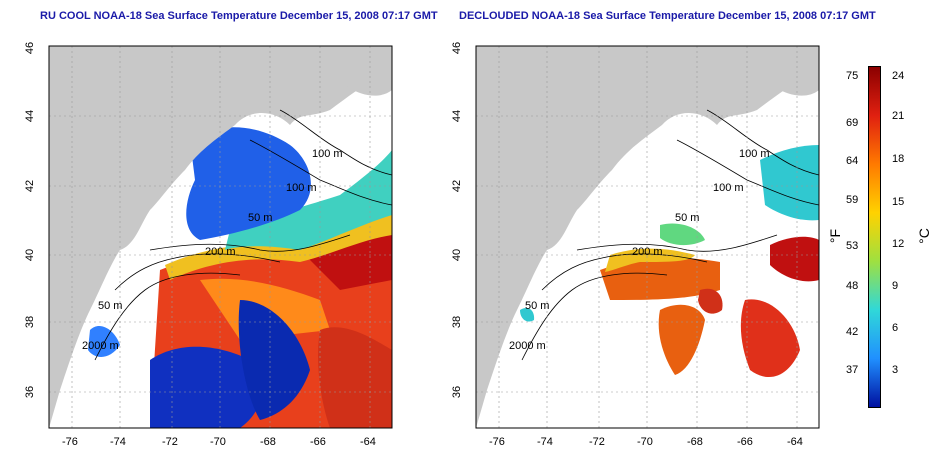  Describe the element at coordinates (70, 442) in the screenshot. I see `panel-1-x-tick: -76` at that location.